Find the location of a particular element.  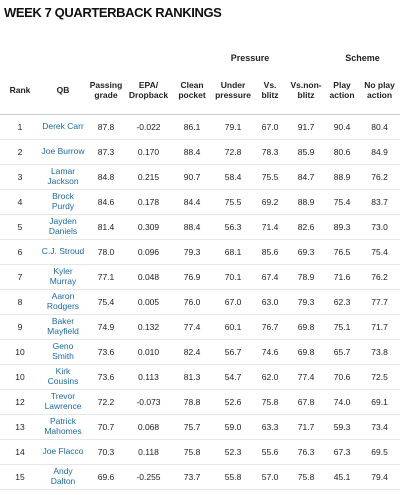

table-cell: 0.113 is located at coordinates (148, 376).